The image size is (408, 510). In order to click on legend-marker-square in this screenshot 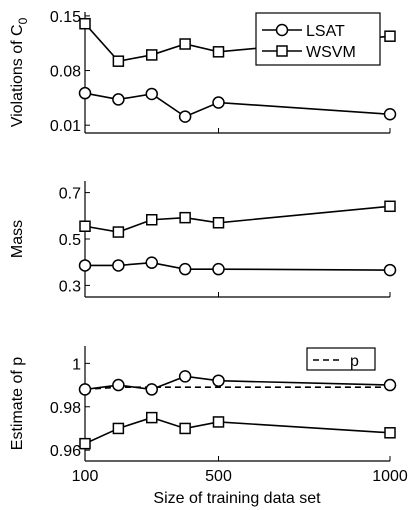, I will do `click(282, 51)`.